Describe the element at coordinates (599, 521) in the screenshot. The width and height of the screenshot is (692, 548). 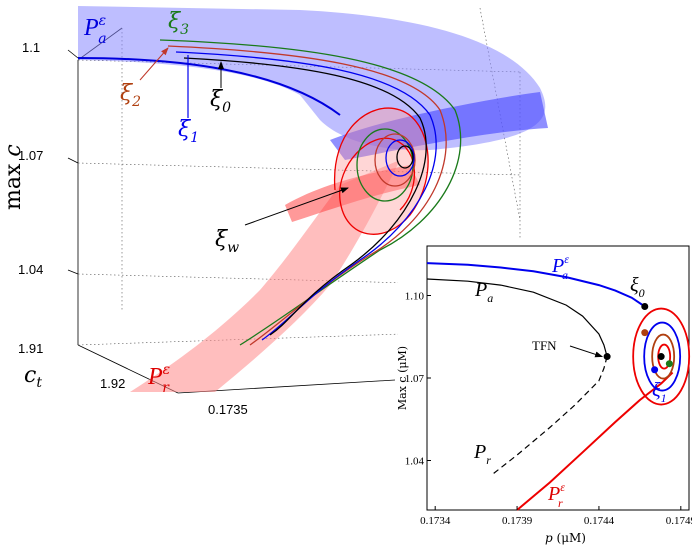
I see `x-tick-label-2: 0.1744` at that location.